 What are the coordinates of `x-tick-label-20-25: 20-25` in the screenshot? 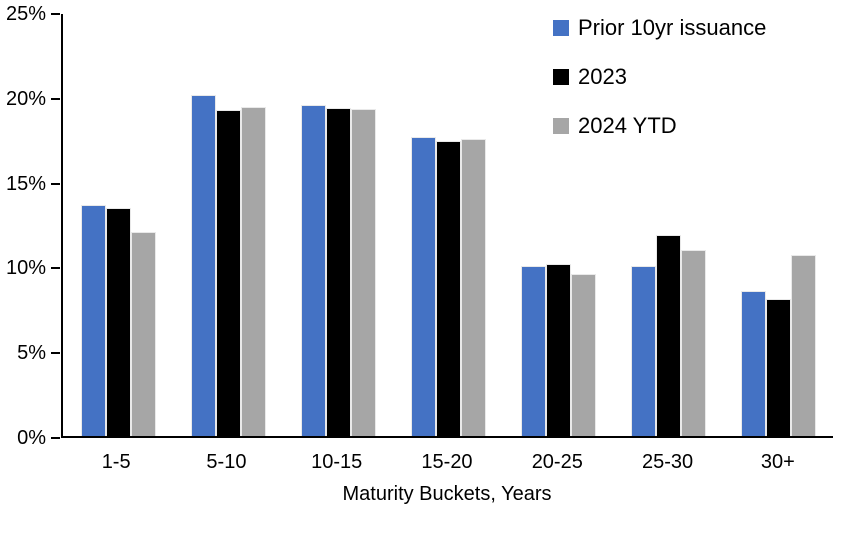 It's located at (557, 462).